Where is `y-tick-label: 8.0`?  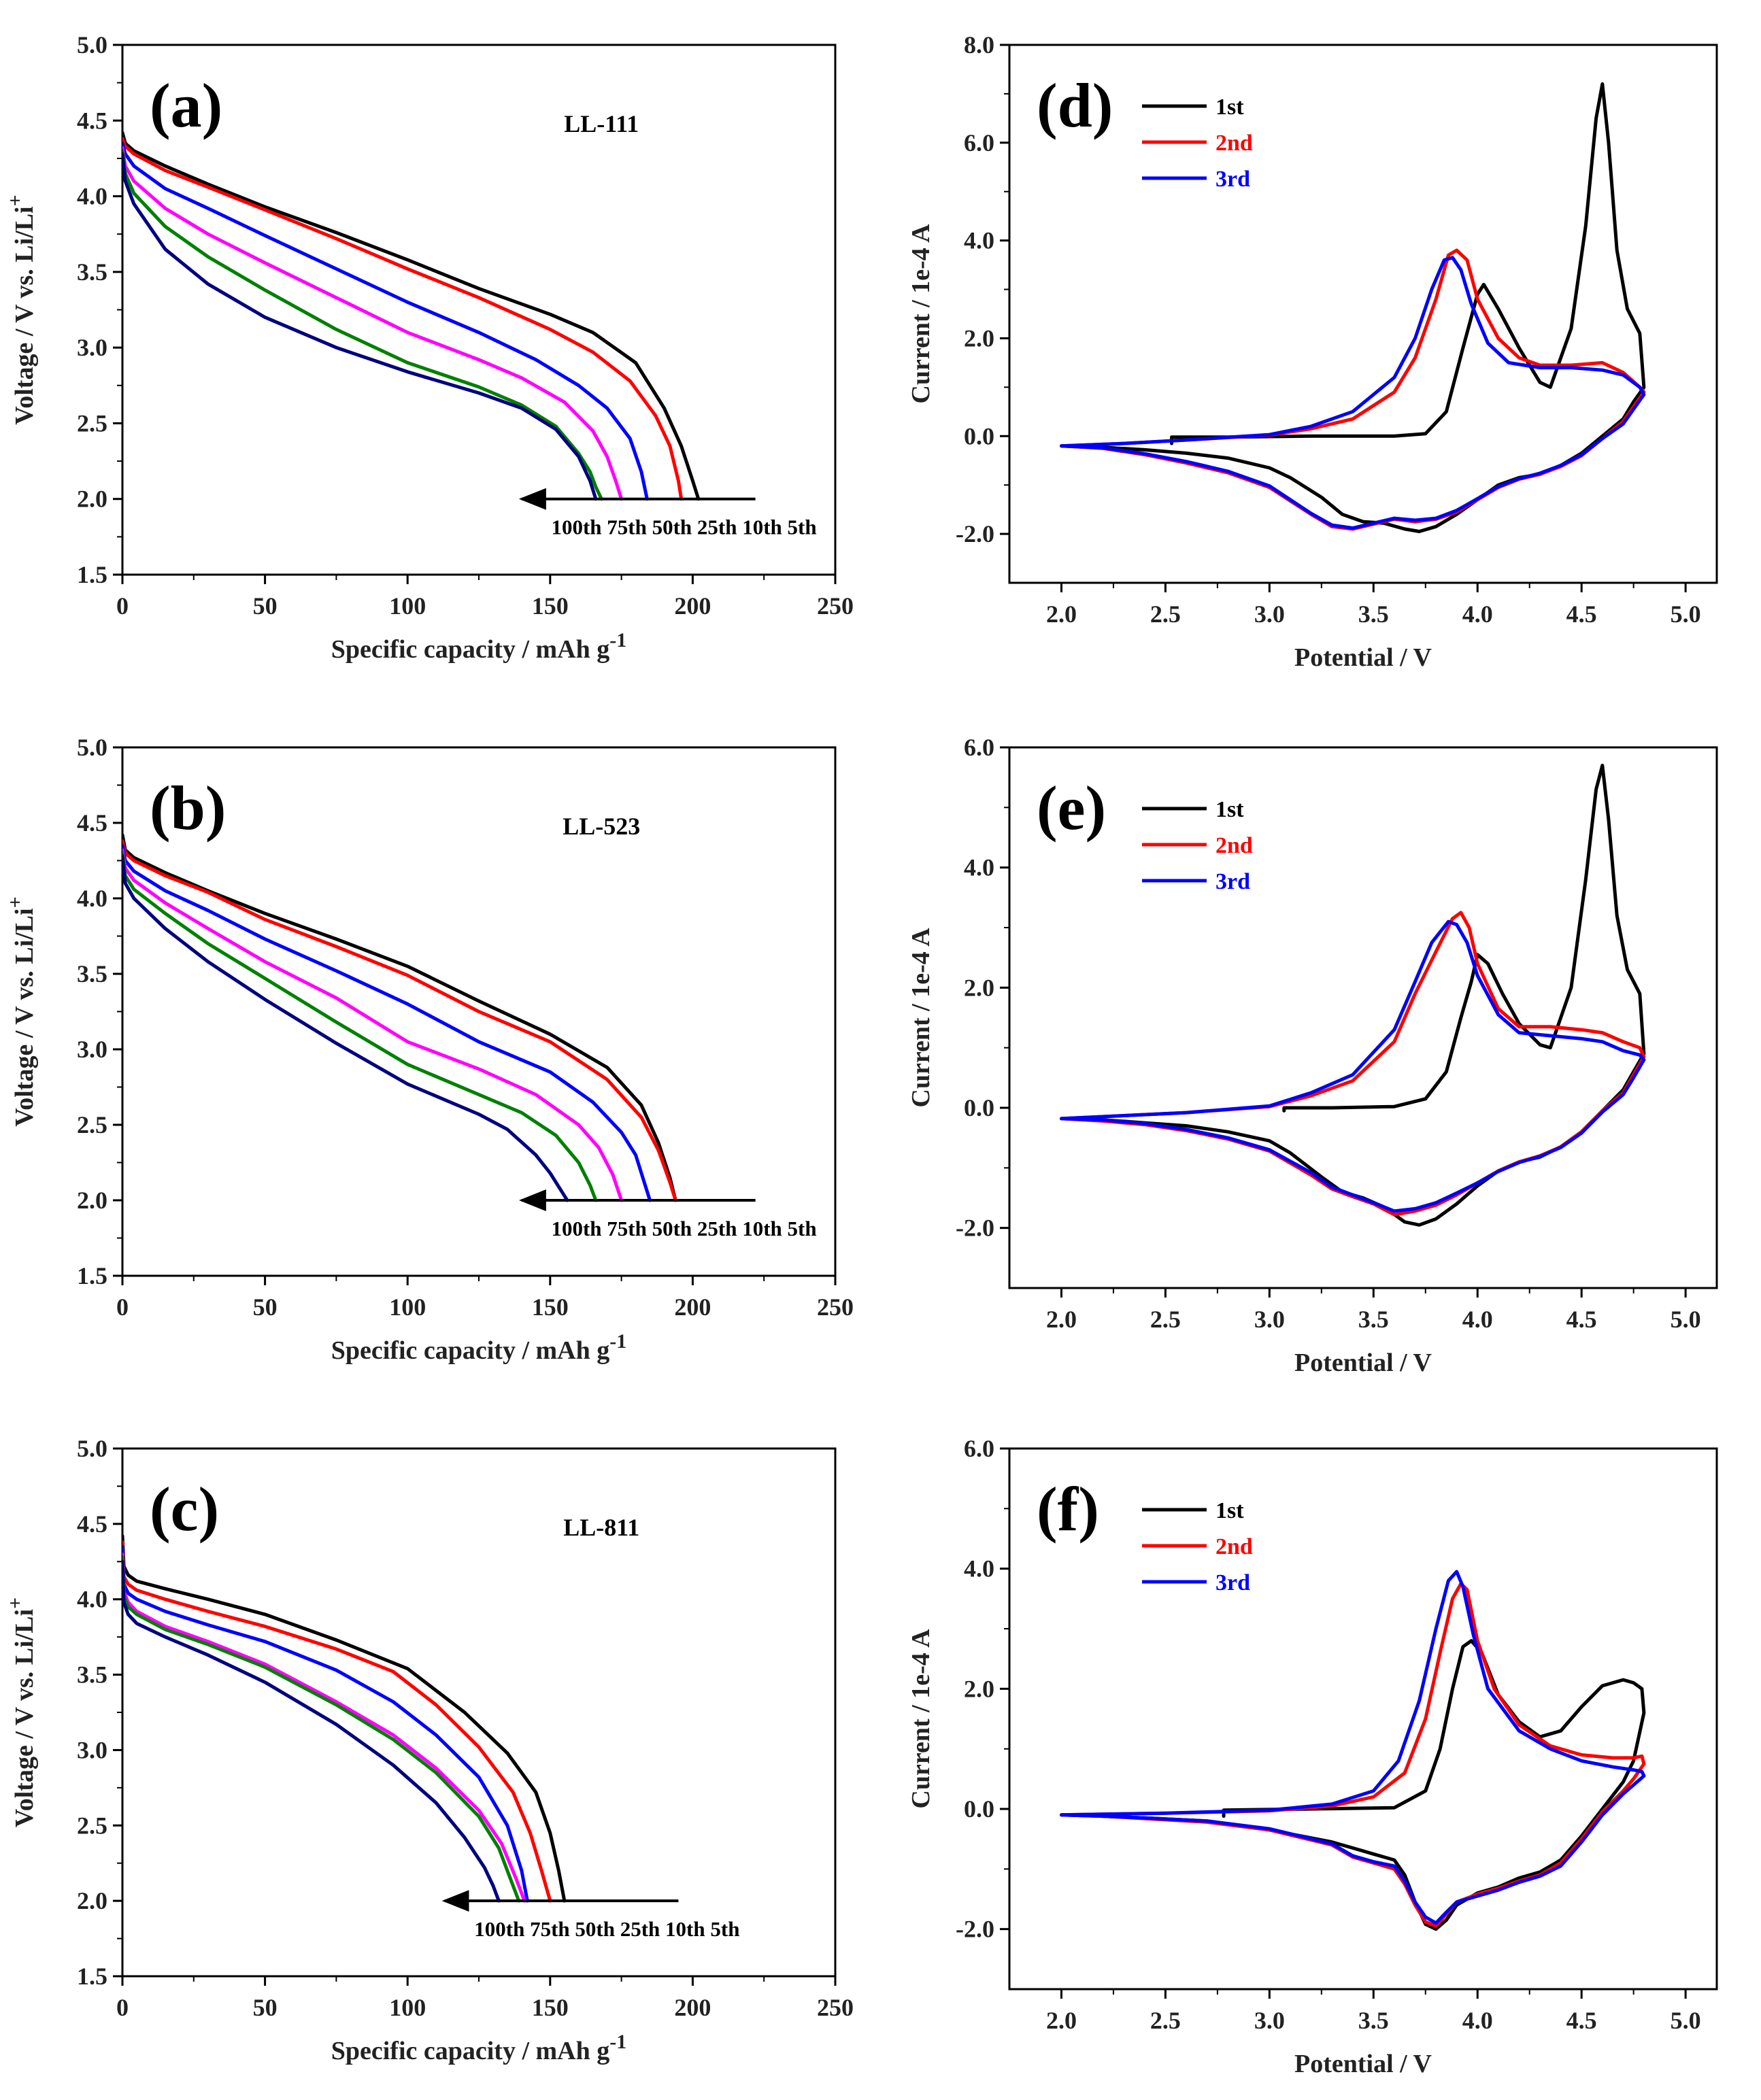 y-tick-label: 8.0 is located at coordinates (979, 44).